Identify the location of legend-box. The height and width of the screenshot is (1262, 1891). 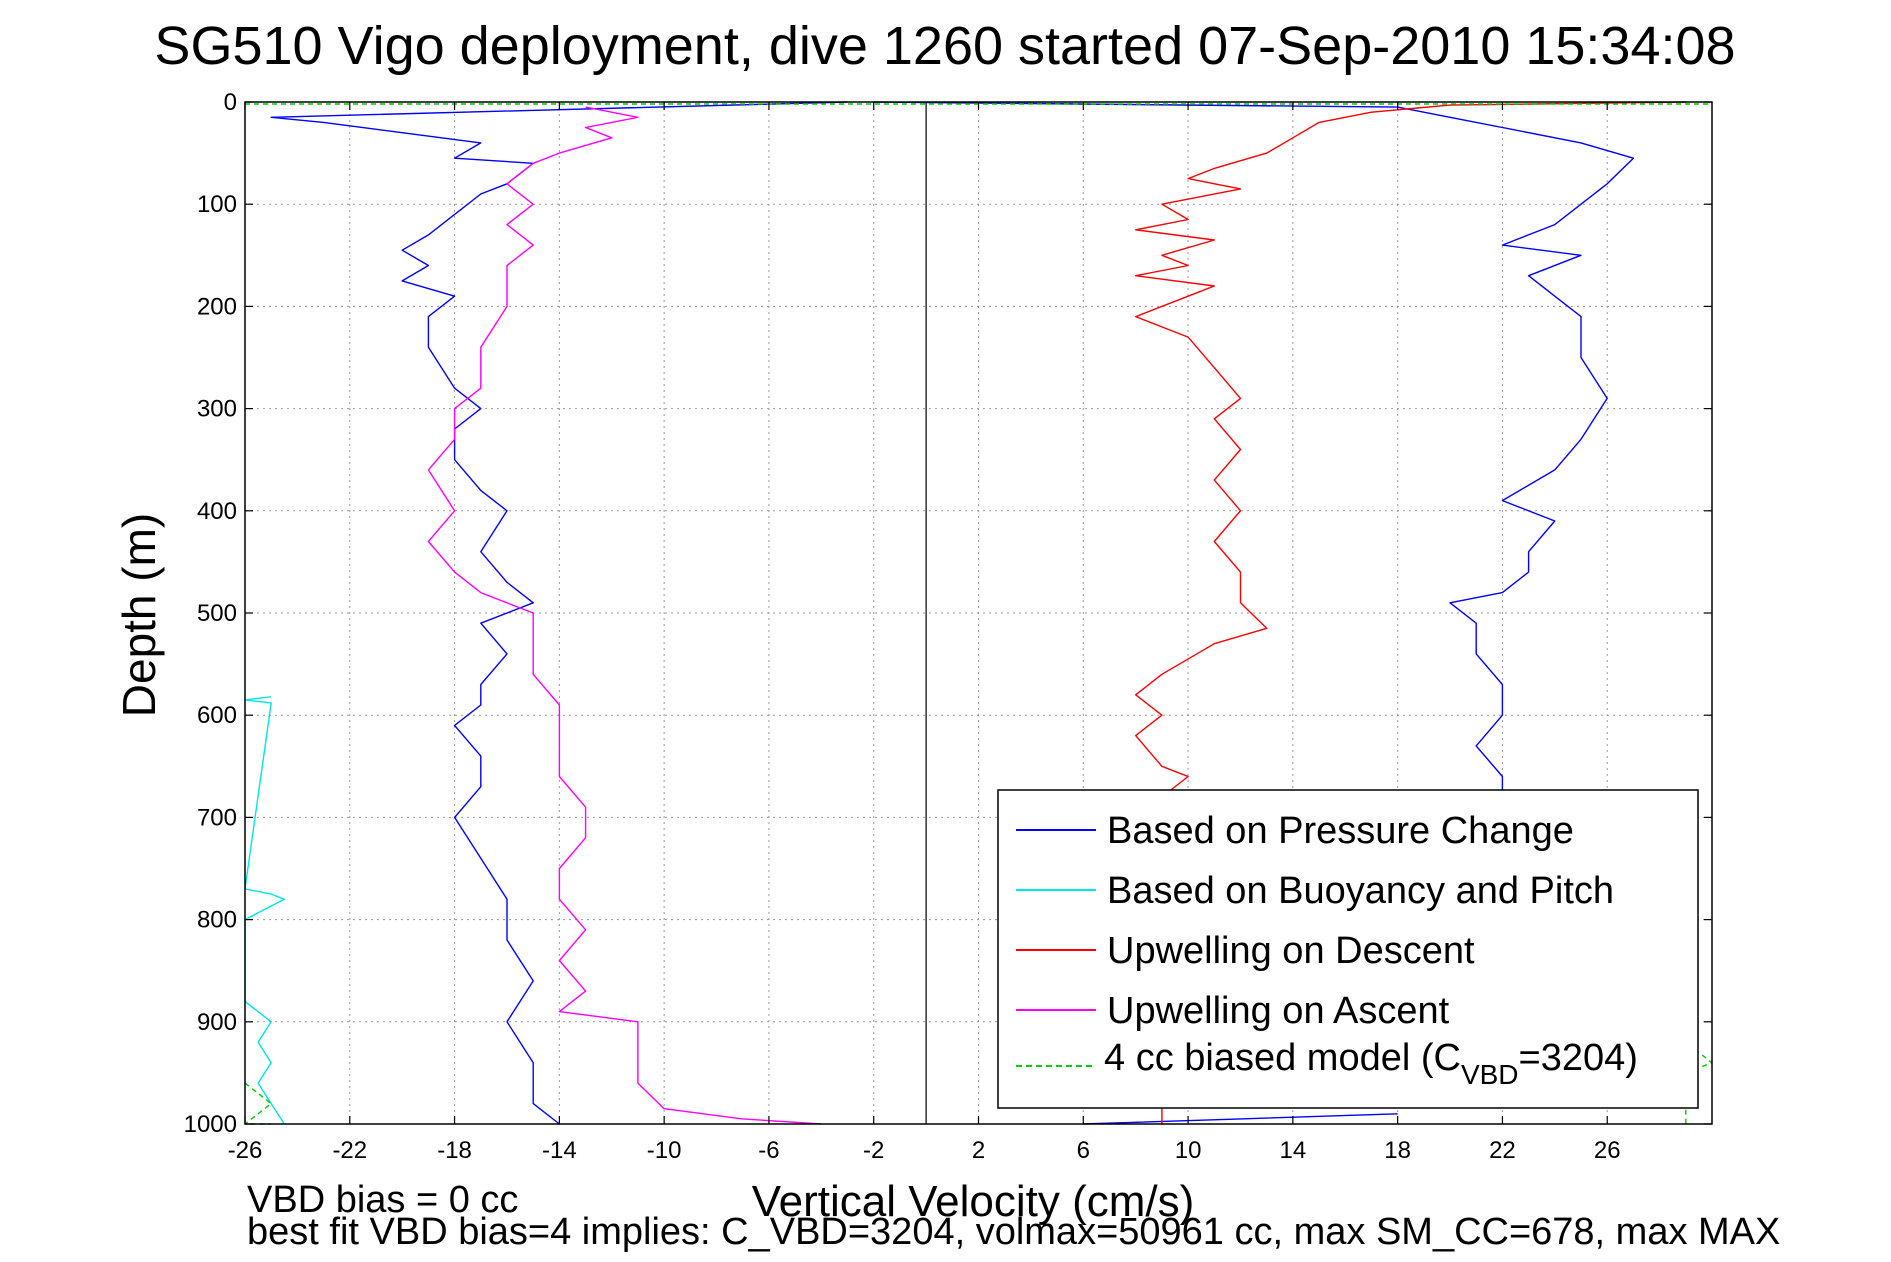
(1348, 949).